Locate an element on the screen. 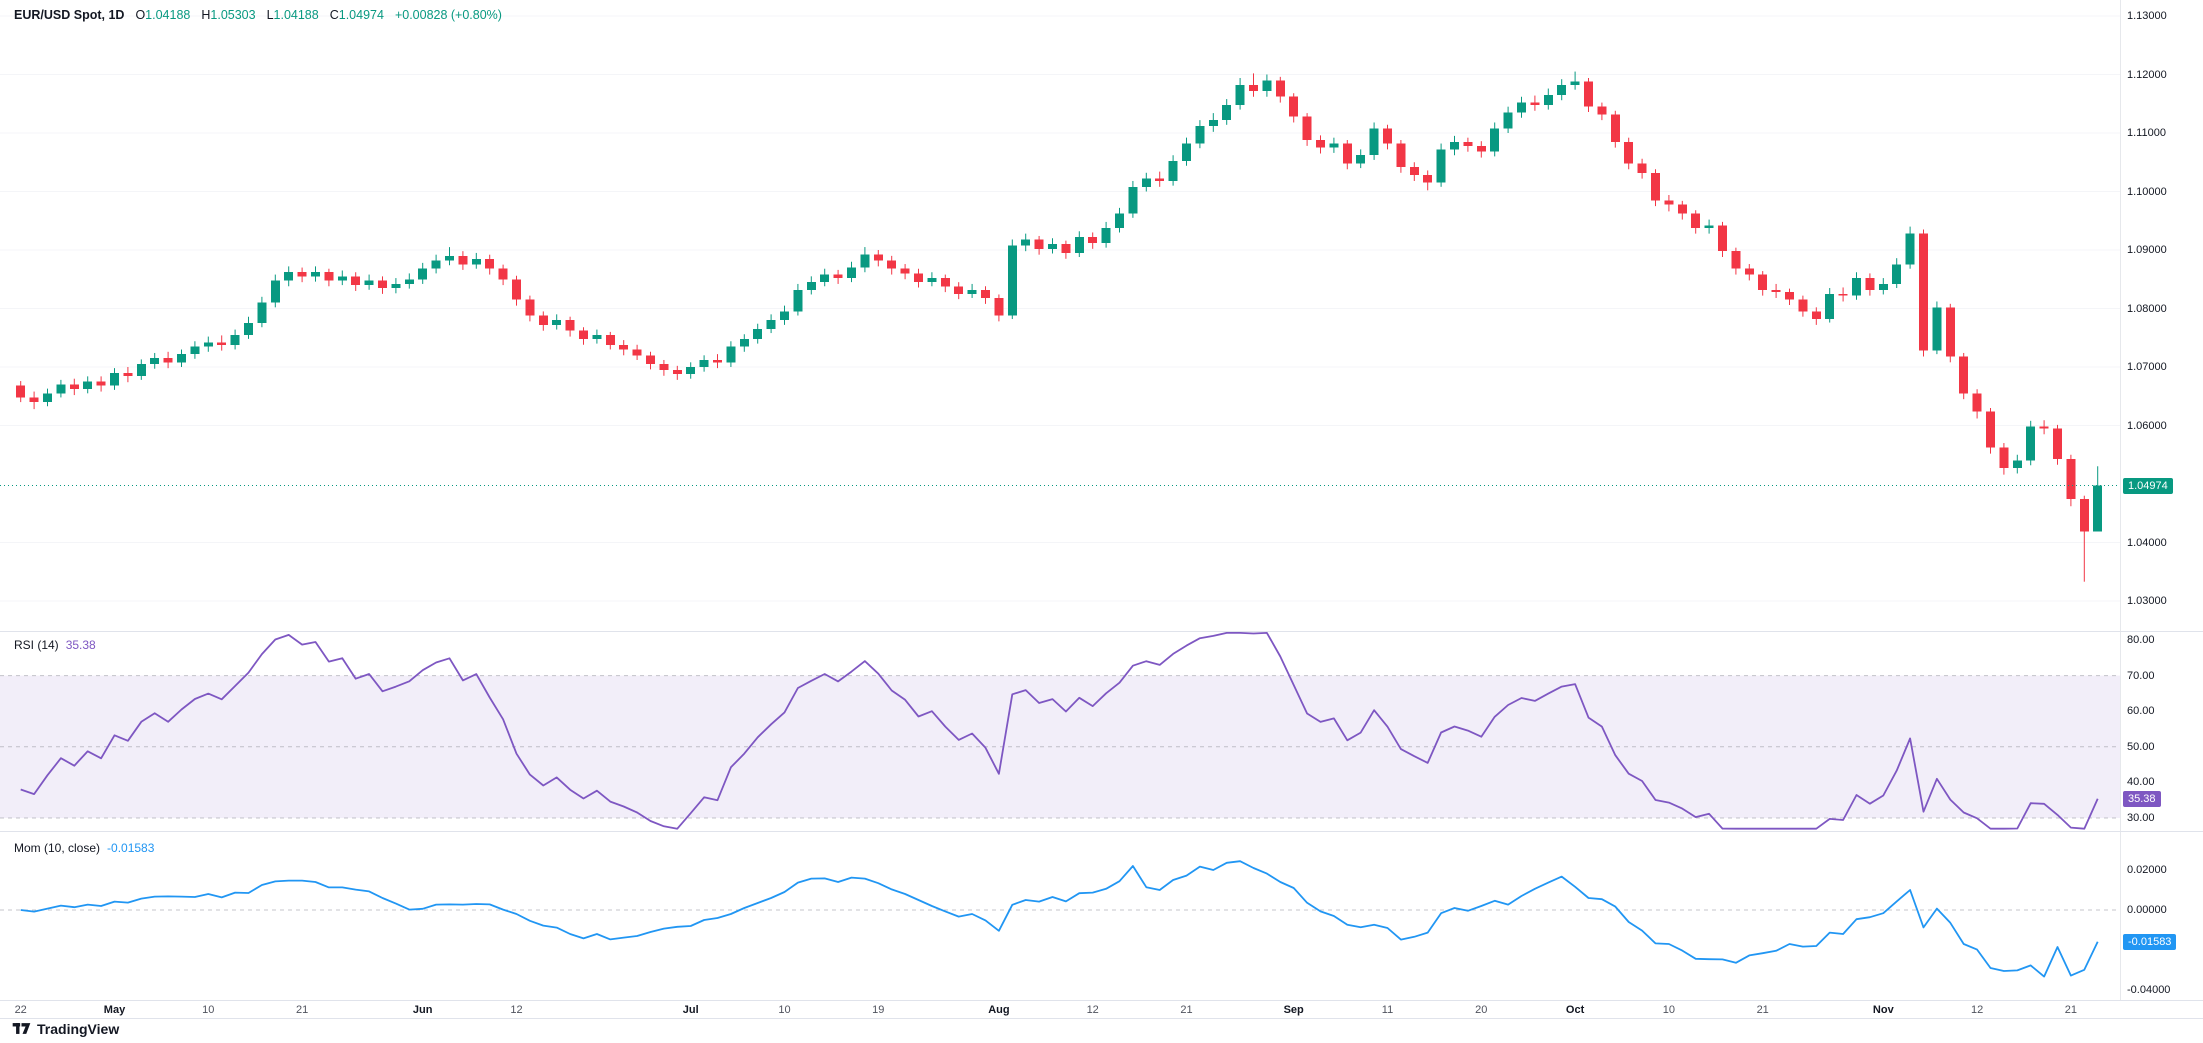 Image resolution: width=2203 pixels, height=1043 pixels. momentum-value: -0.01583 is located at coordinates (131, 848).